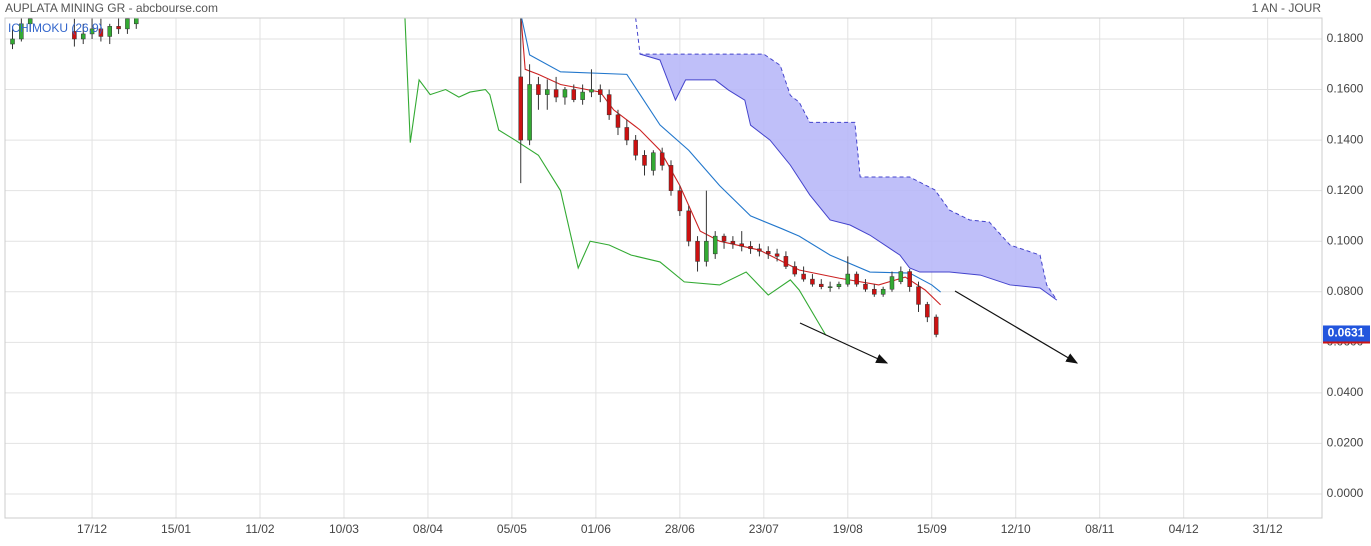 This screenshot has height=546, width=1371. What do you see at coordinates (512, 529) in the screenshot?
I see `x-tick-label: 05/05` at bounding box center [512, 529].